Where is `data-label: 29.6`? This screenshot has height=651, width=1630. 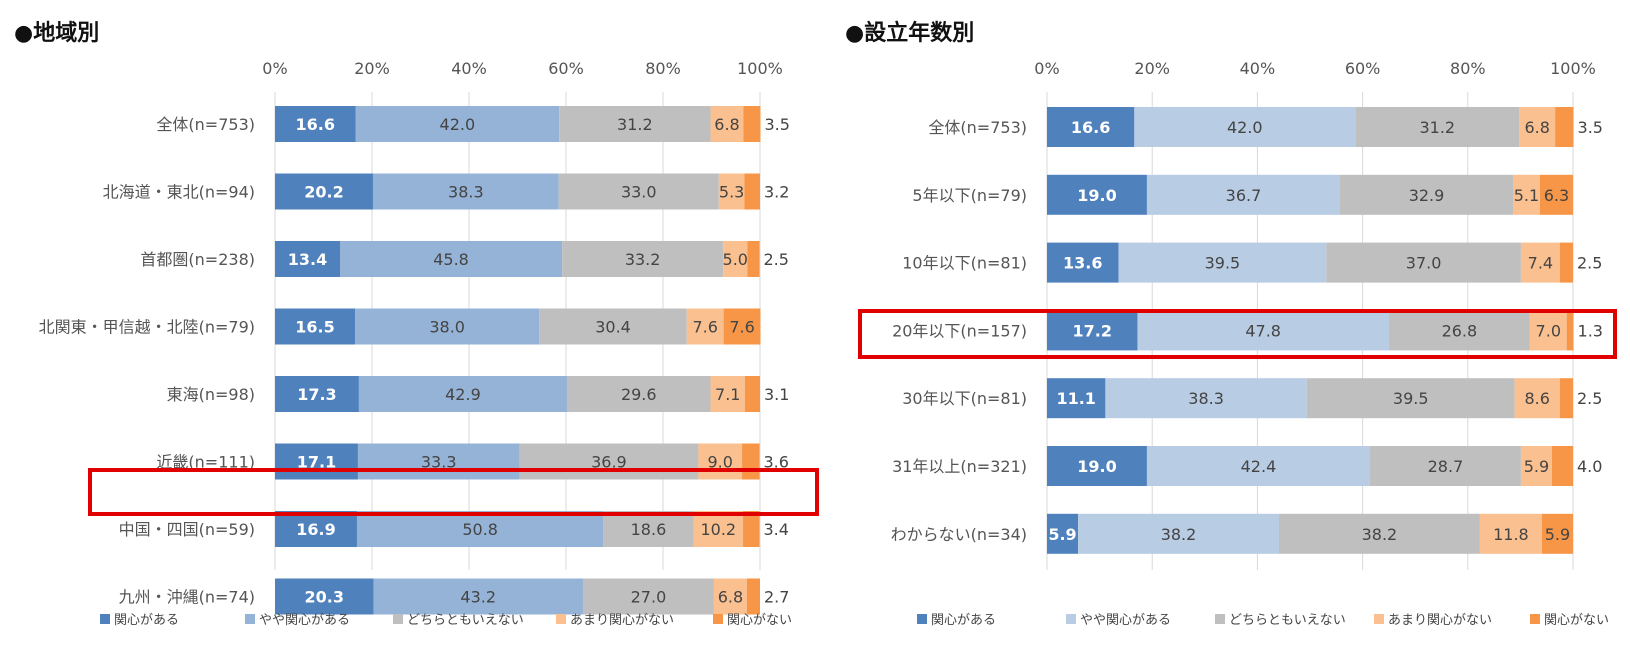
data-label: 29.6 is located at coordinates (639, 394).